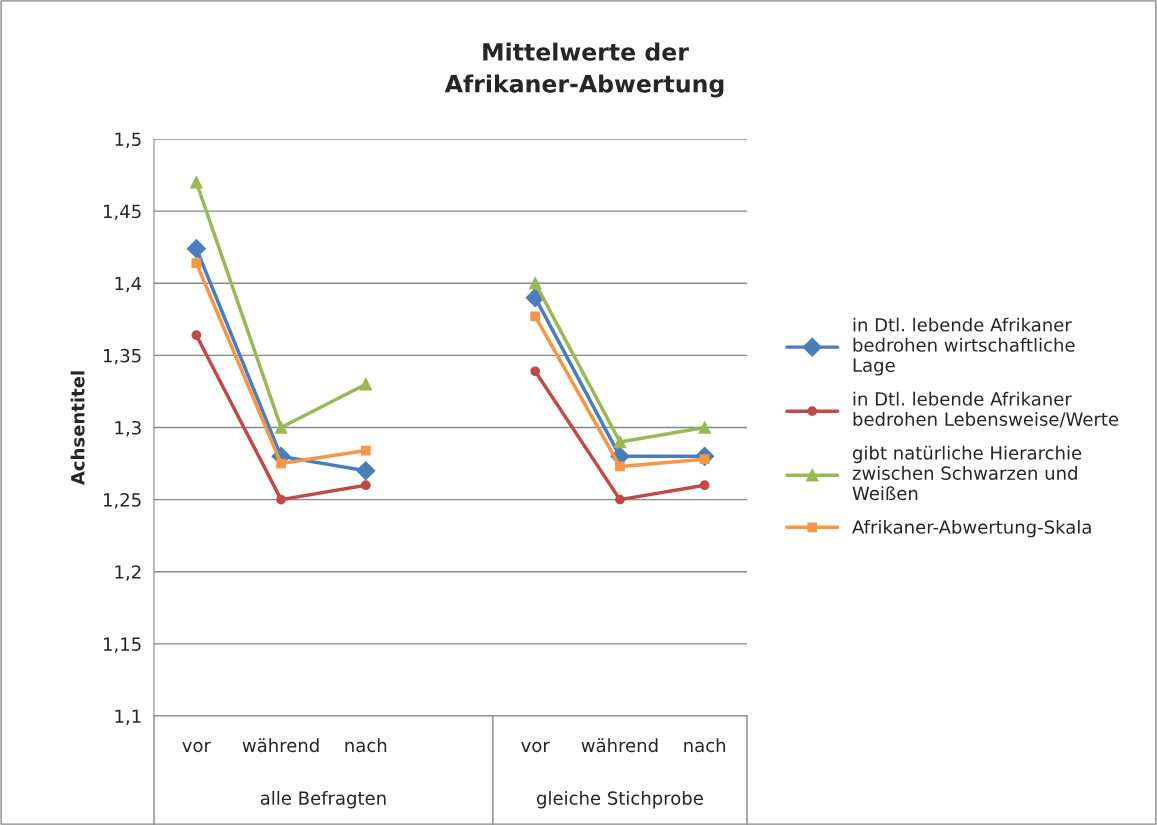  What do you see at coordinates (971, 528) in the screenshot?
I see `legend-label: Afrikaner-Abwertung-Skala` at bounding box center [971, 528].